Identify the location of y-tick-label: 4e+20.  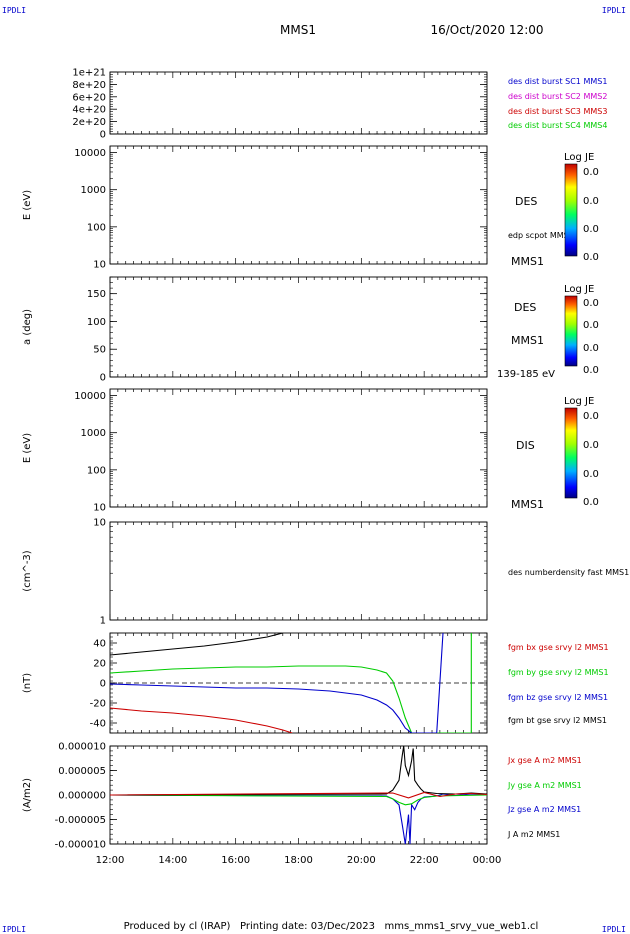
(89, 110).